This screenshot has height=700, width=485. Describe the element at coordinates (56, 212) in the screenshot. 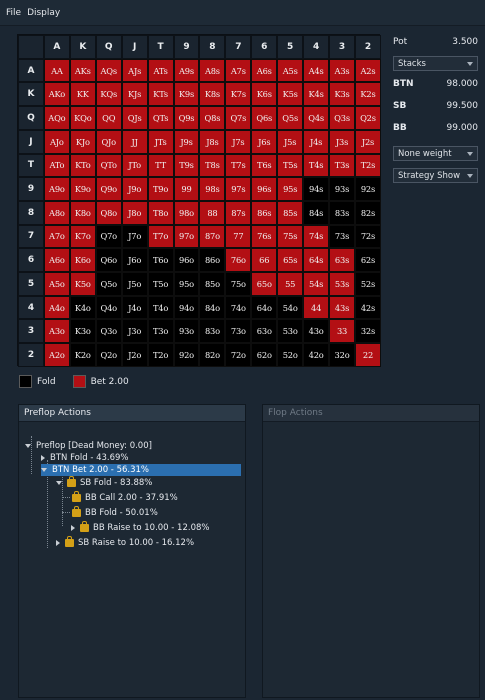

I see `hand-cell: A8o` at that location.